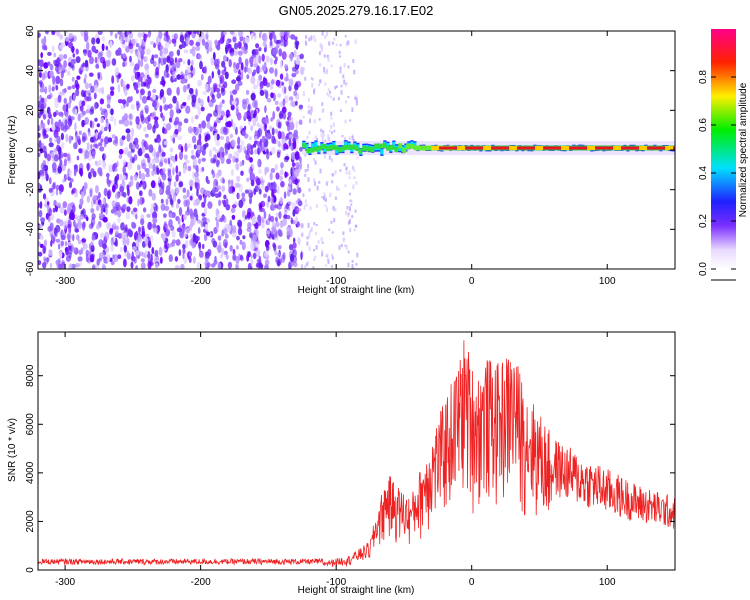 The width and height of the screenshot is (750, 600). What do you see at coordinates (404, 150) in the screenshot?
I see `spectrogram-signal-core` at bounding box center [404, 150].